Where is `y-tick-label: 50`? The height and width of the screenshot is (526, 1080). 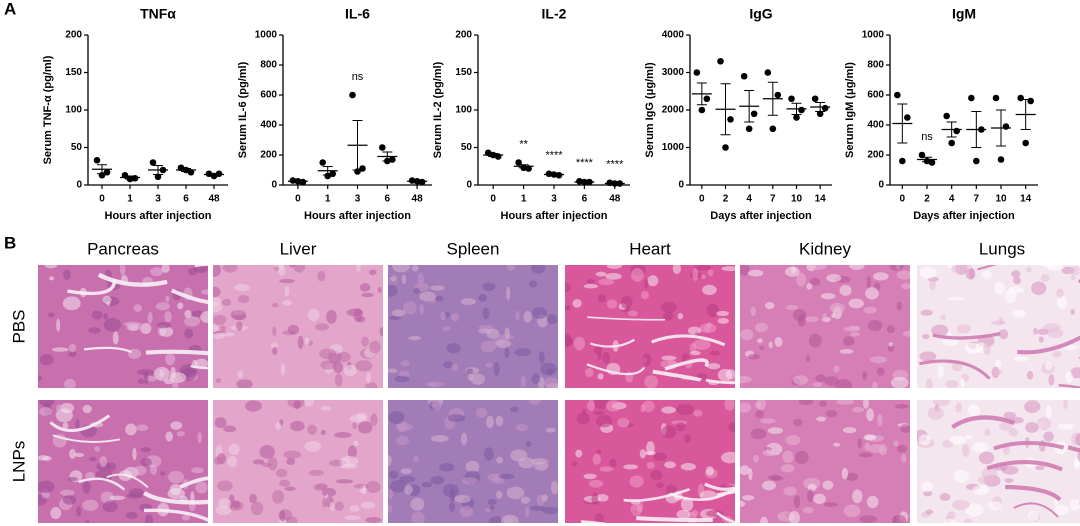
y-tick-label: 50 is located at coordinates (77, 147).